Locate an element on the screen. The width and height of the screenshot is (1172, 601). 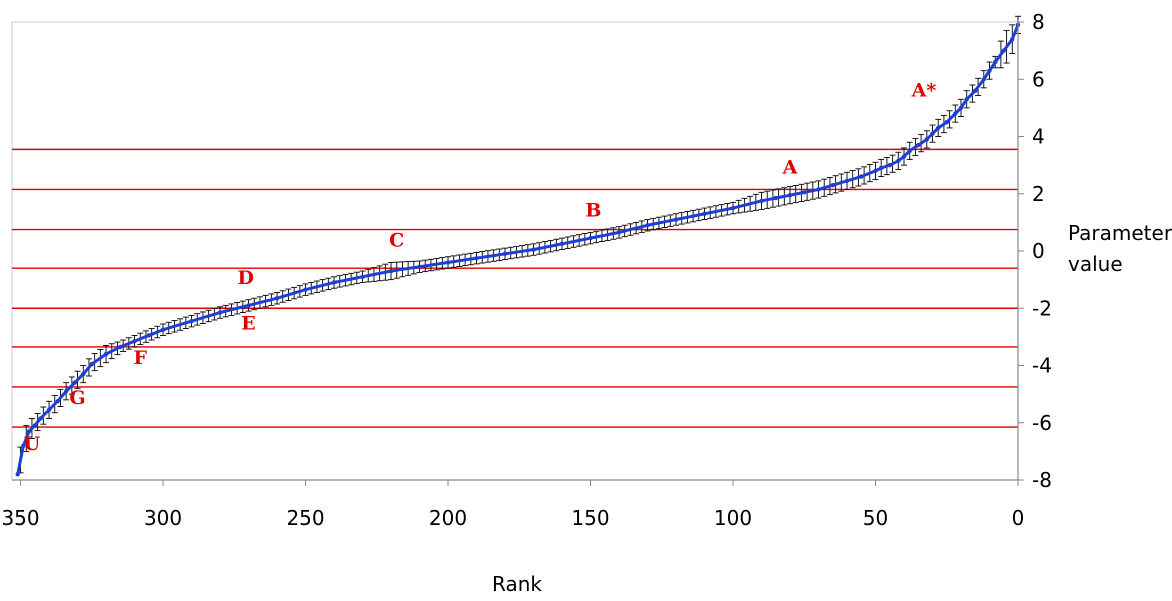
category-label-U: U is located at coordinates (32, 444).